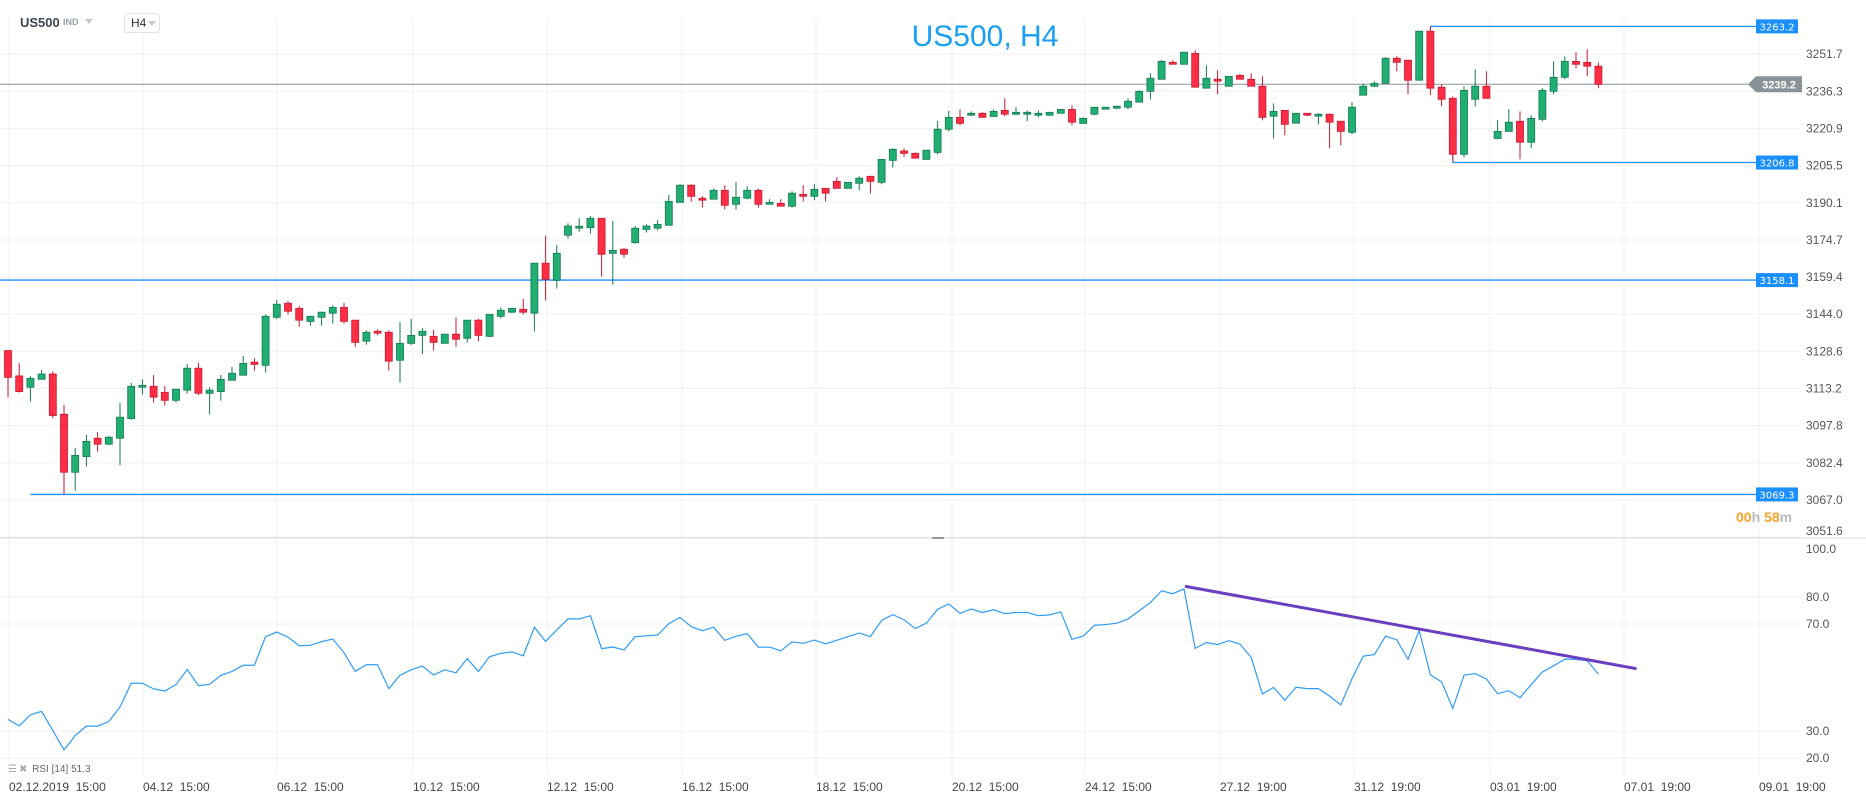  What do you see at coordinates (142, 23) in the screenshot?
I see `timeframe-dropdown: H4` at bounding box center [142, 23].